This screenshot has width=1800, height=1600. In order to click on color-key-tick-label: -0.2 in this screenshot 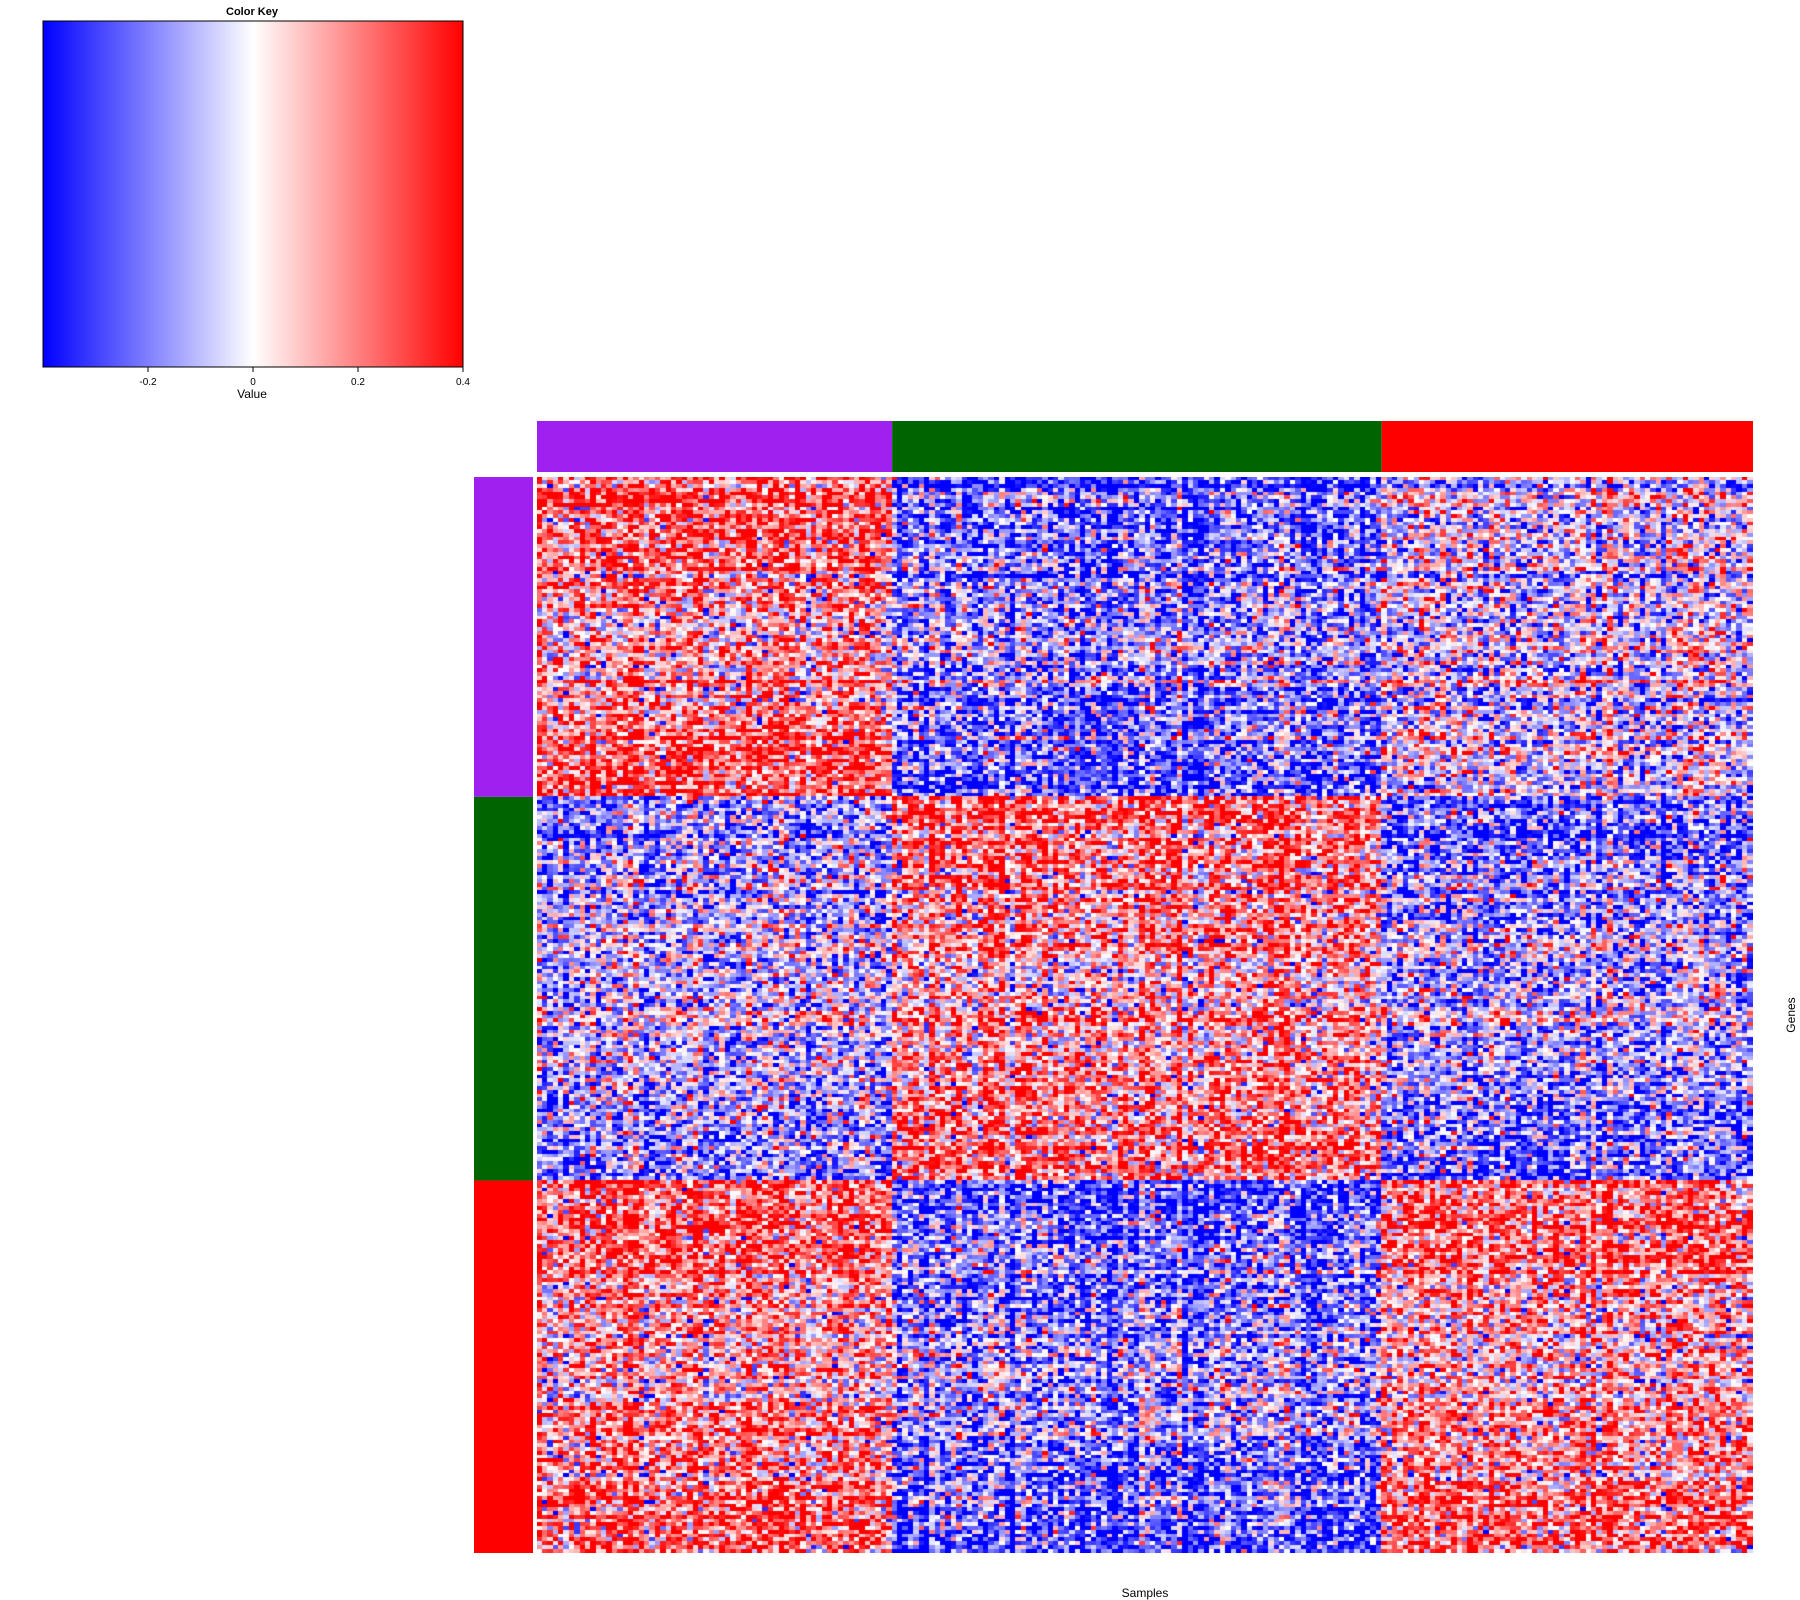, I will do `click(148, 382)`.